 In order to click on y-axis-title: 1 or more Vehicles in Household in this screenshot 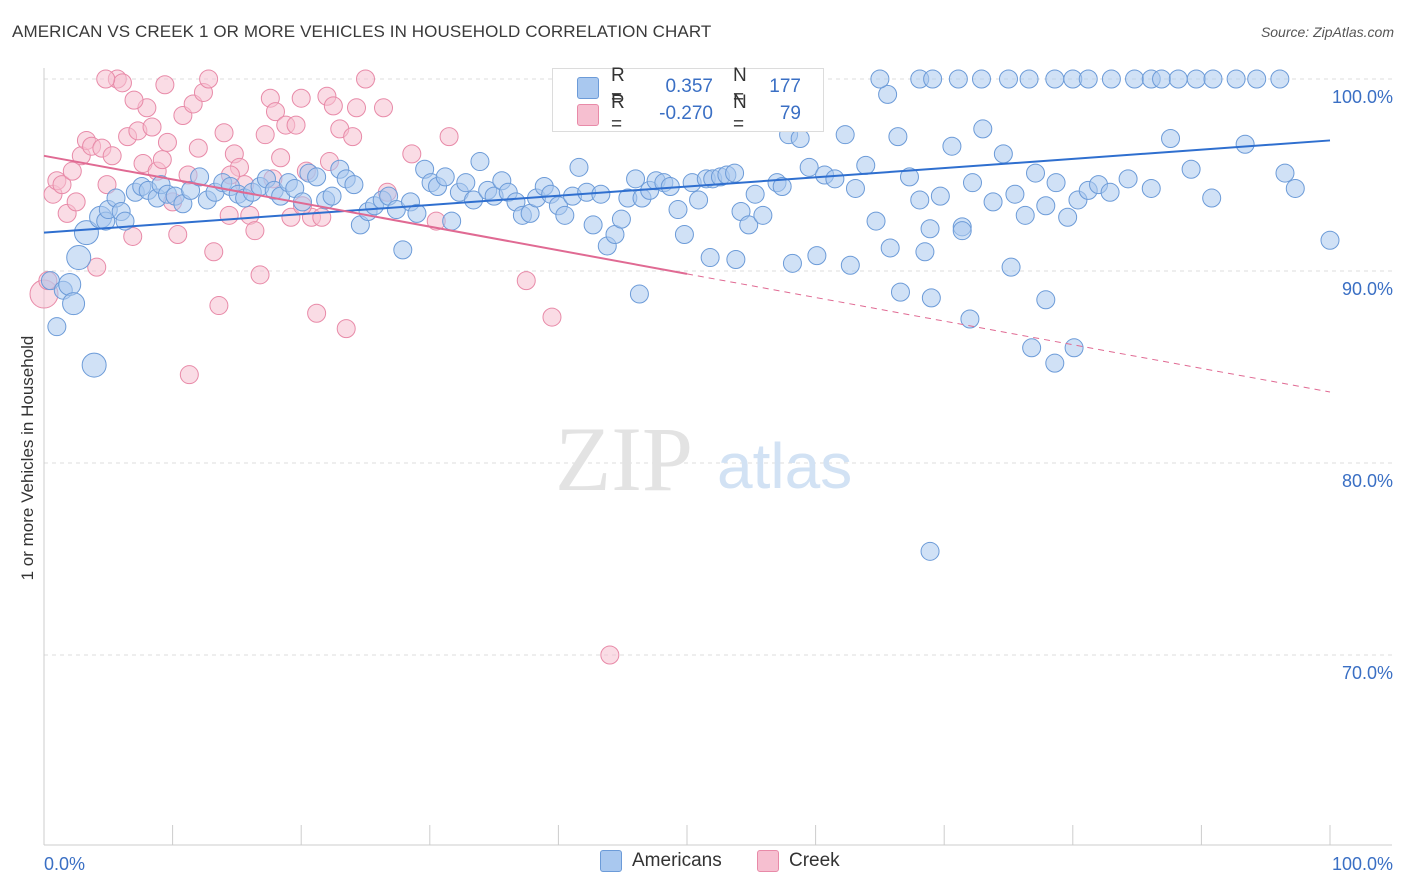, I will do `click(27, 458)`.